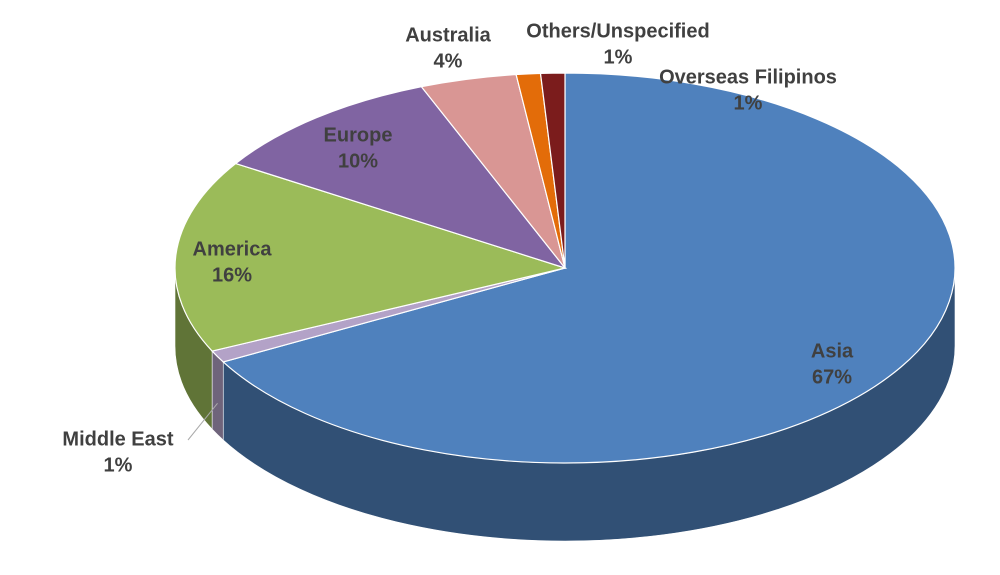 Image resolution: width=1000 pixels, height=575 pixels. What do you see at coordinates (232, 275) in the screenshot?
I see `slice-value-label: 16%` at bounding box center [232, 275].